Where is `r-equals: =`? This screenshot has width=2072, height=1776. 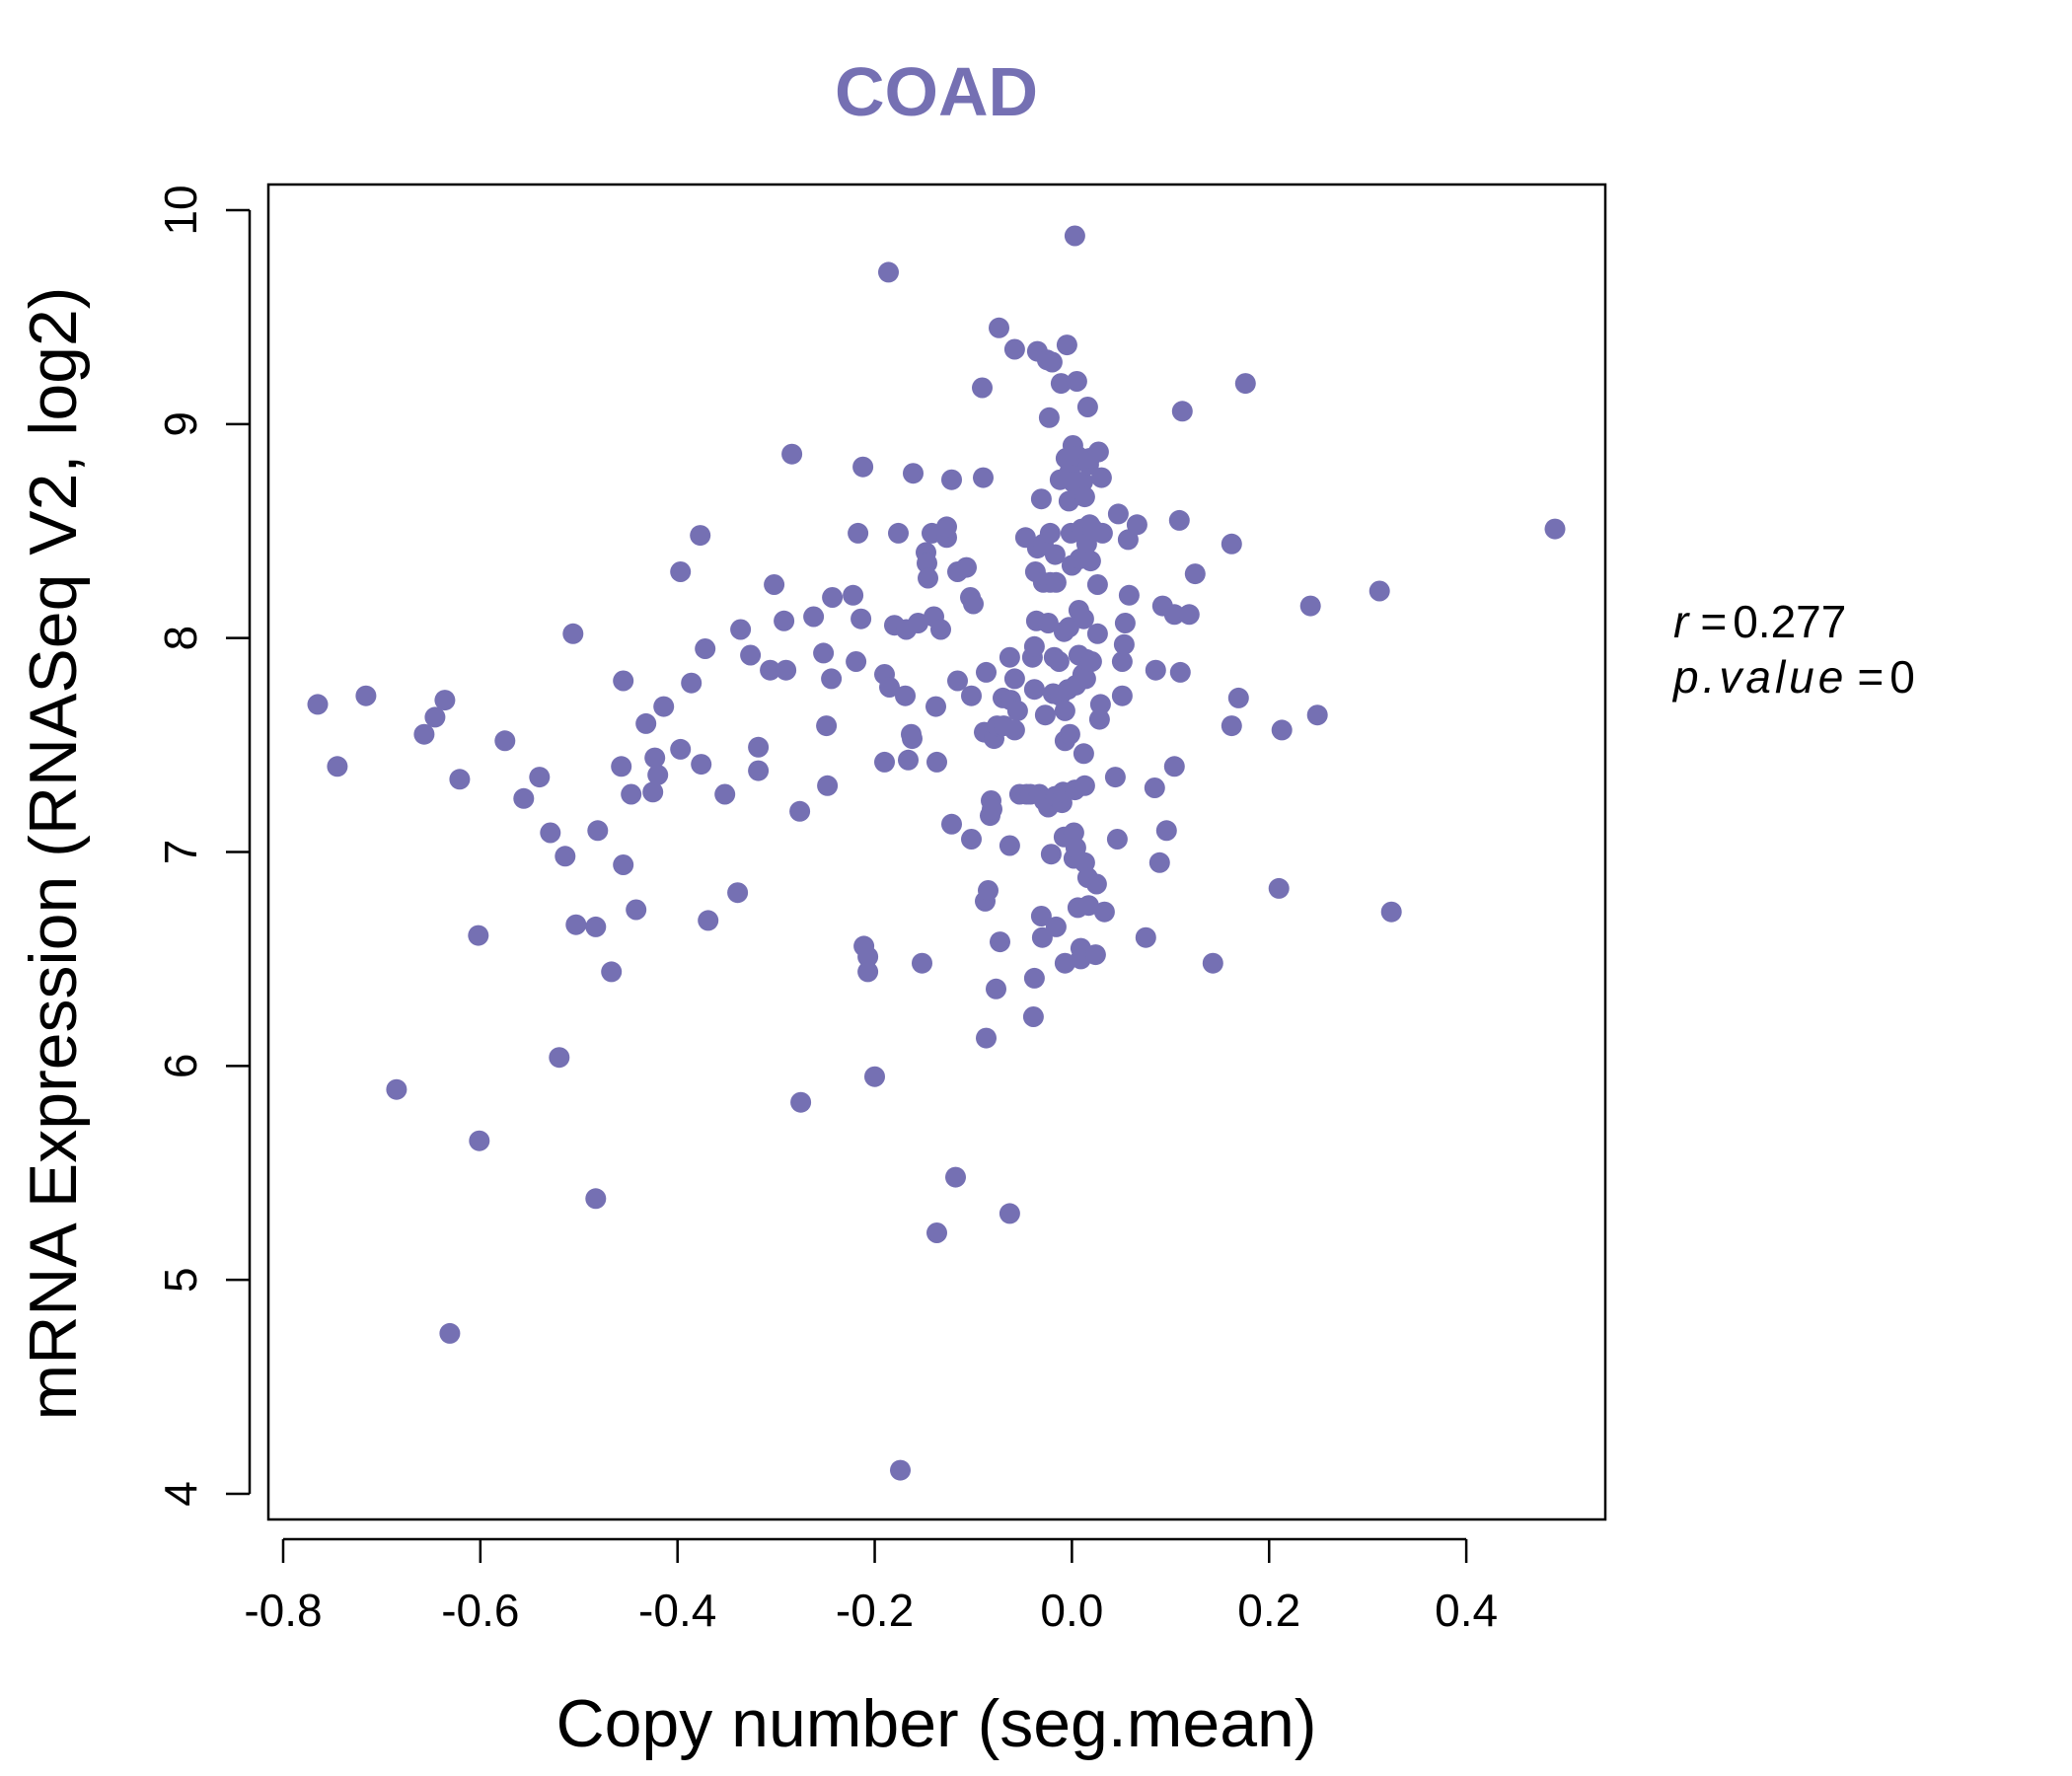 r-equals: = is located at coordinates (1714, 621).